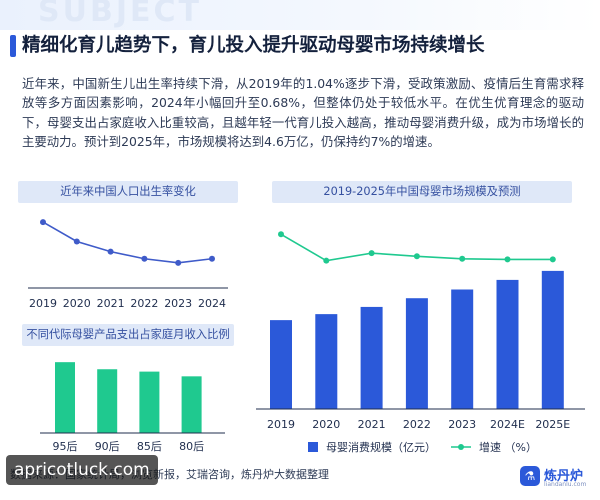  What do you see at coordinates (191, 404) in the screenshot?
I see `spending-ratio-bar-80后` at bounding box center [191, 404].